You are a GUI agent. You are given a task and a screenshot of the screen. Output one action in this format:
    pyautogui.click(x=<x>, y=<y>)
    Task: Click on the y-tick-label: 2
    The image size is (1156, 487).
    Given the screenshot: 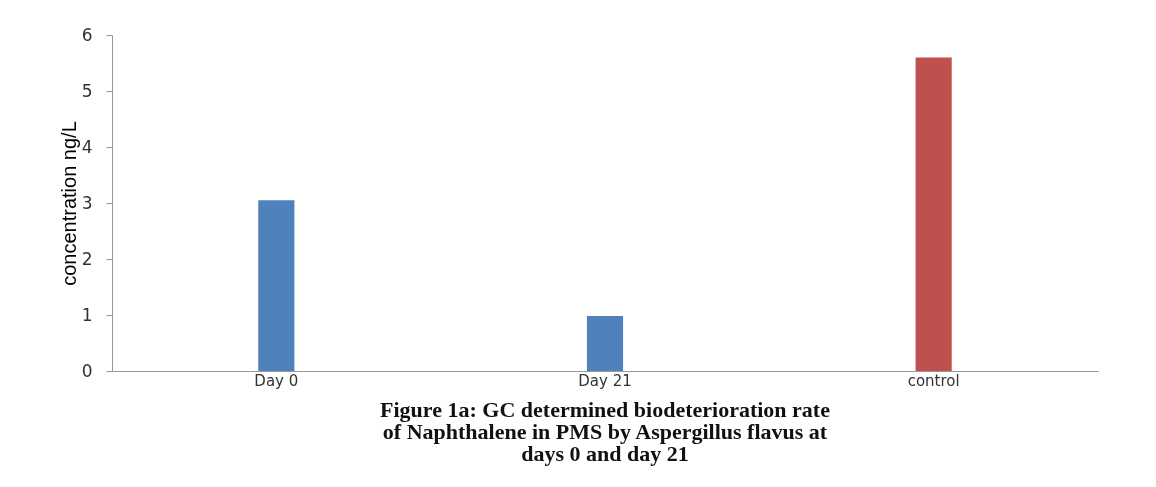 What is the action you would take?
    pyautogui.click(x=87, y=258)
    